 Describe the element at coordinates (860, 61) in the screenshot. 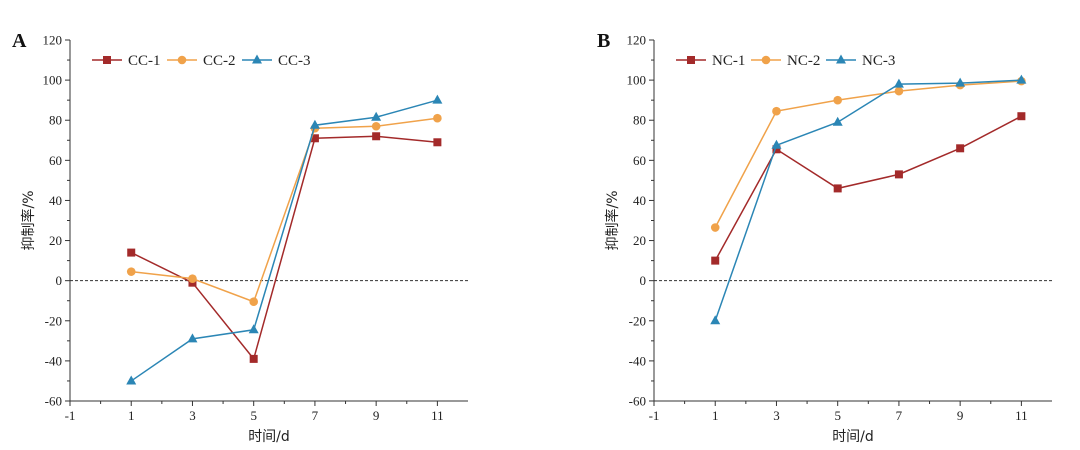

I see `legend-item-nc-3: NC-3` at that location.